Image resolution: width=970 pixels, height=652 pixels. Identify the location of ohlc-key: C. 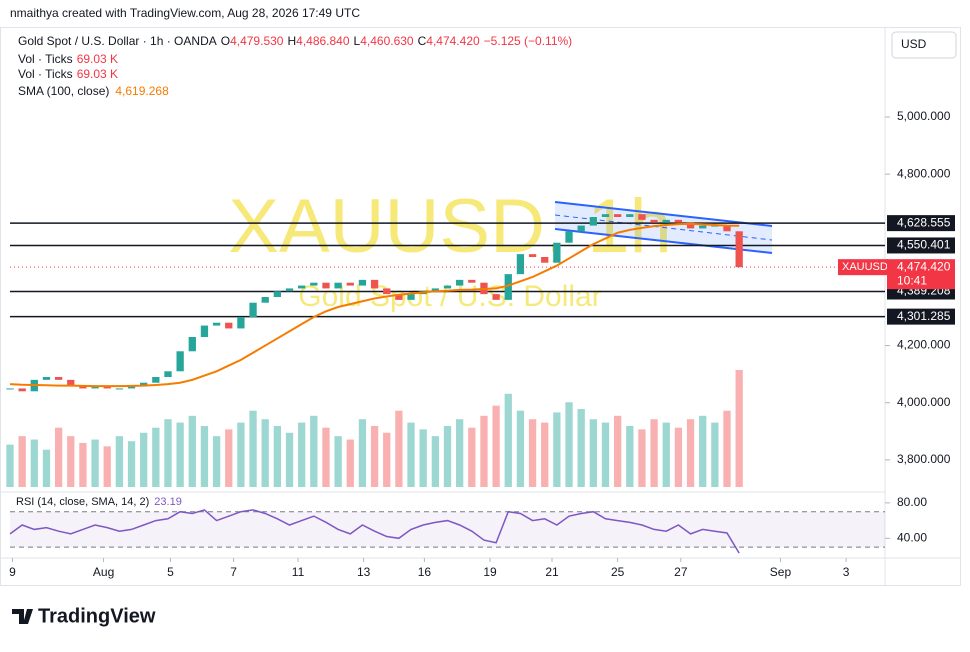
(422, 41).